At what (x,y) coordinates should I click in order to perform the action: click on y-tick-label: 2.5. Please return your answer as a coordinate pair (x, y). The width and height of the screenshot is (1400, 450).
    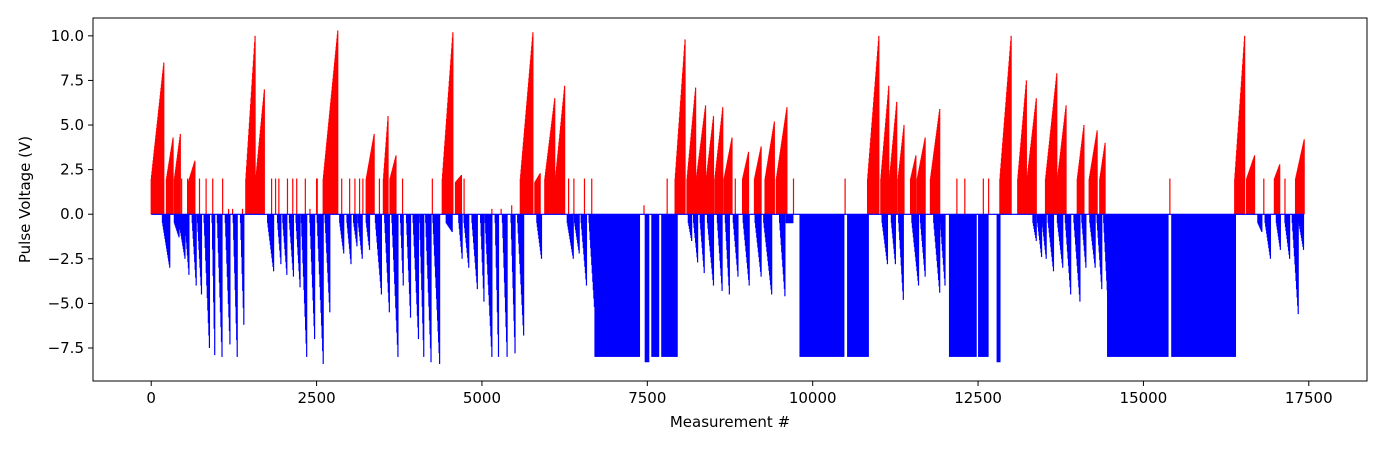
    Looking at the image, I should click on (72, 170).